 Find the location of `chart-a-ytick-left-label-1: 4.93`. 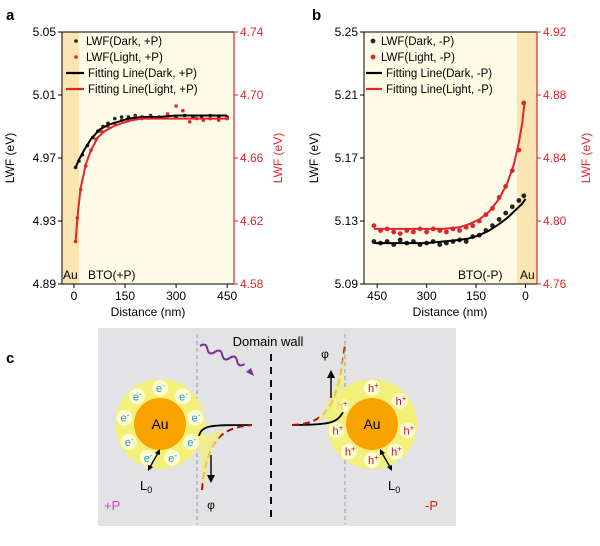

chart-a-ytick-left-label-1: 4.93 is located at coordinates (45, 221).